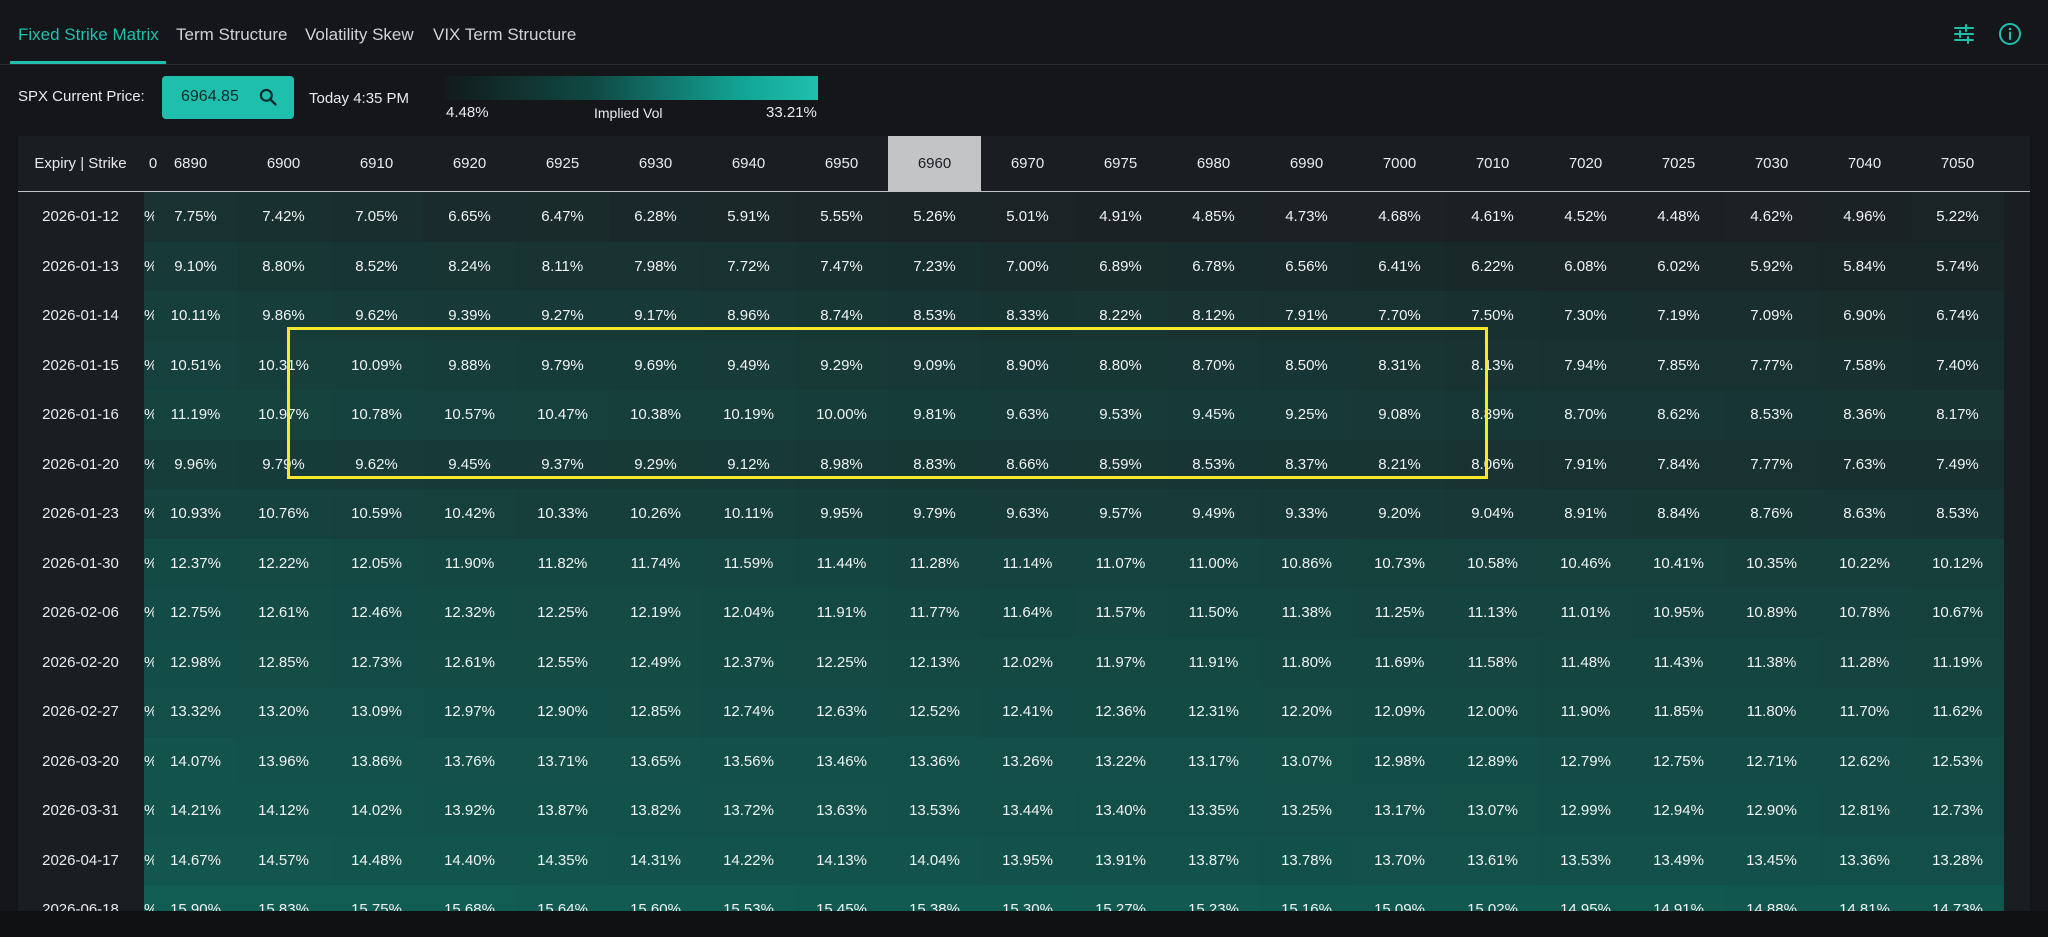 The image size is (2048, 937). Describe the element at coordinates (655, 415) in the screenshot. I see `matrix-cell: 10.38%` at that location.